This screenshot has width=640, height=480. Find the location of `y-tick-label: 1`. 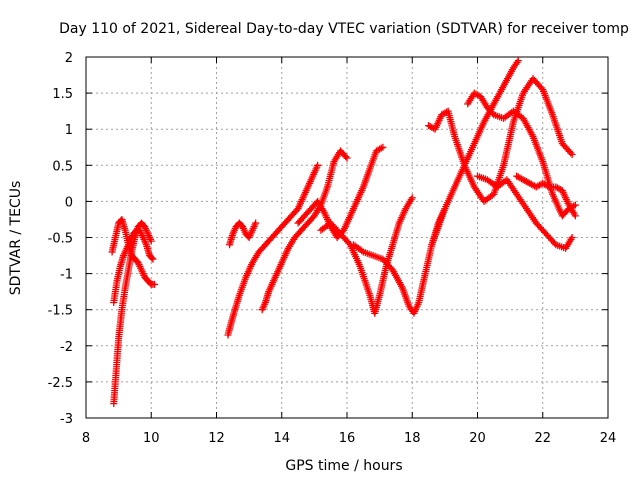

y-tick-label: 1 is located at coordinates (69, 130).